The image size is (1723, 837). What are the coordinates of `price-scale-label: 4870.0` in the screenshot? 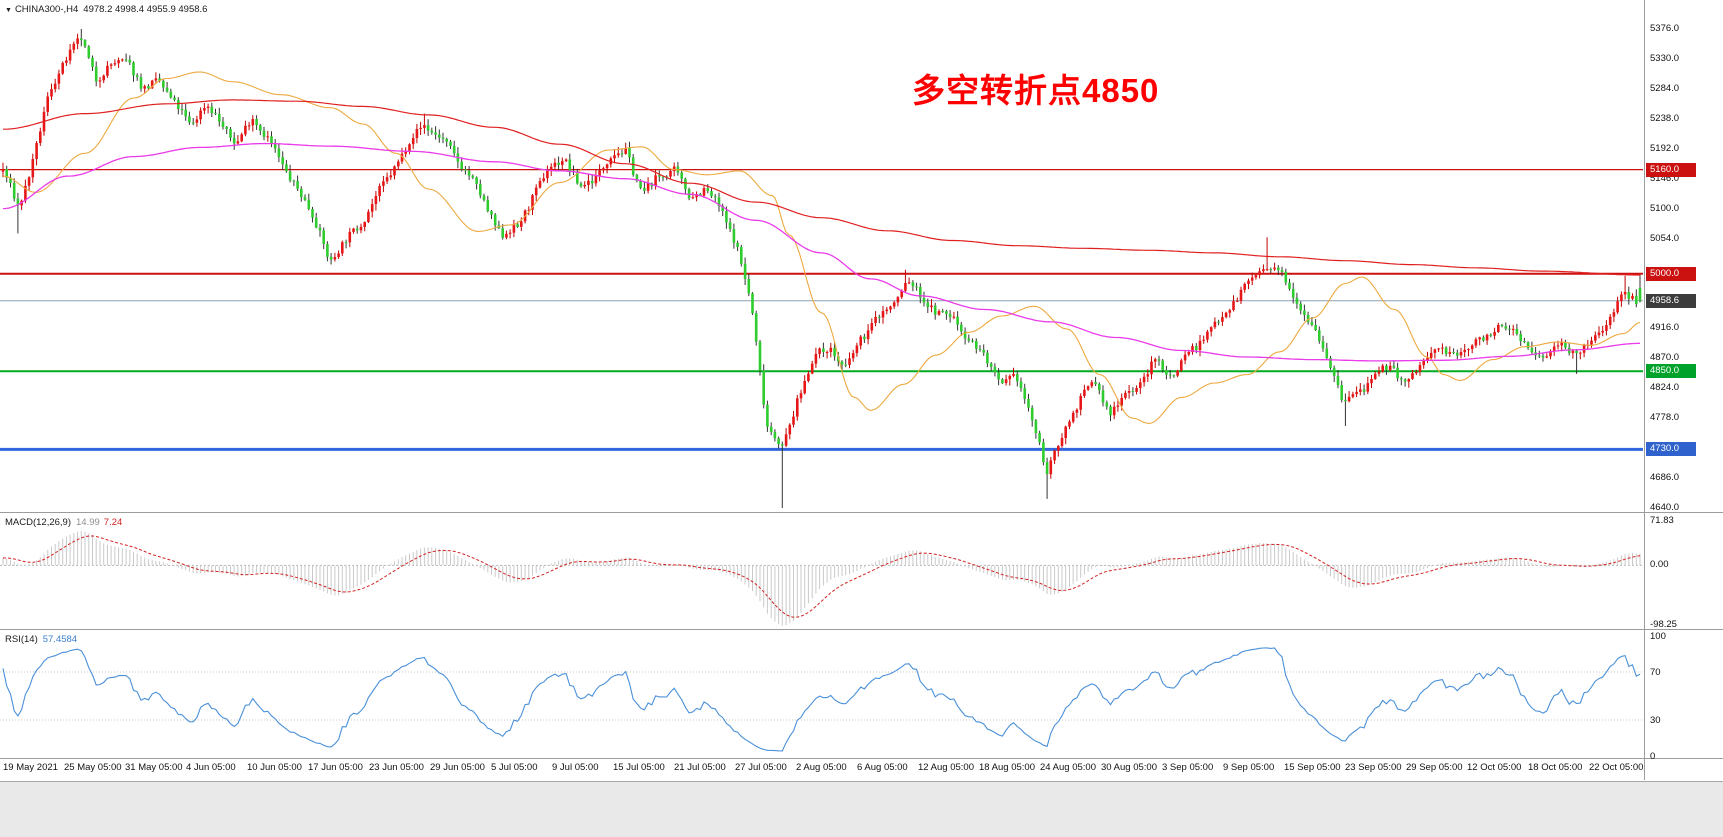 It's located at (1665, 357).